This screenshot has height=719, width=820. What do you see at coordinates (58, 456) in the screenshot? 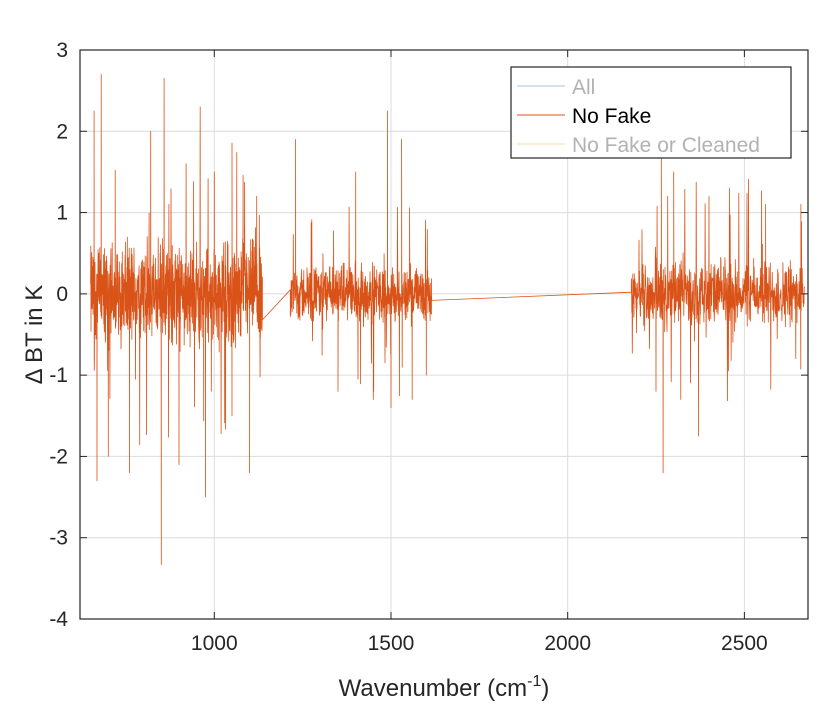
I see `y-tick-label: -2` at bounding box center [58, 456].